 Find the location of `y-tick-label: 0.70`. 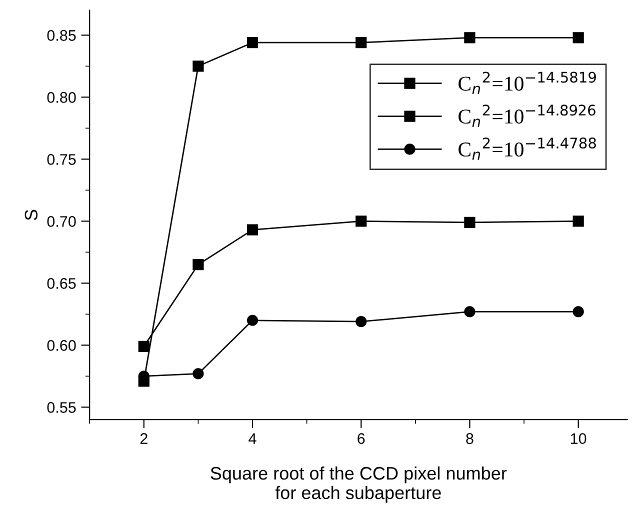

y-tick-label: 0.70 is located at coordinates (61, 221).